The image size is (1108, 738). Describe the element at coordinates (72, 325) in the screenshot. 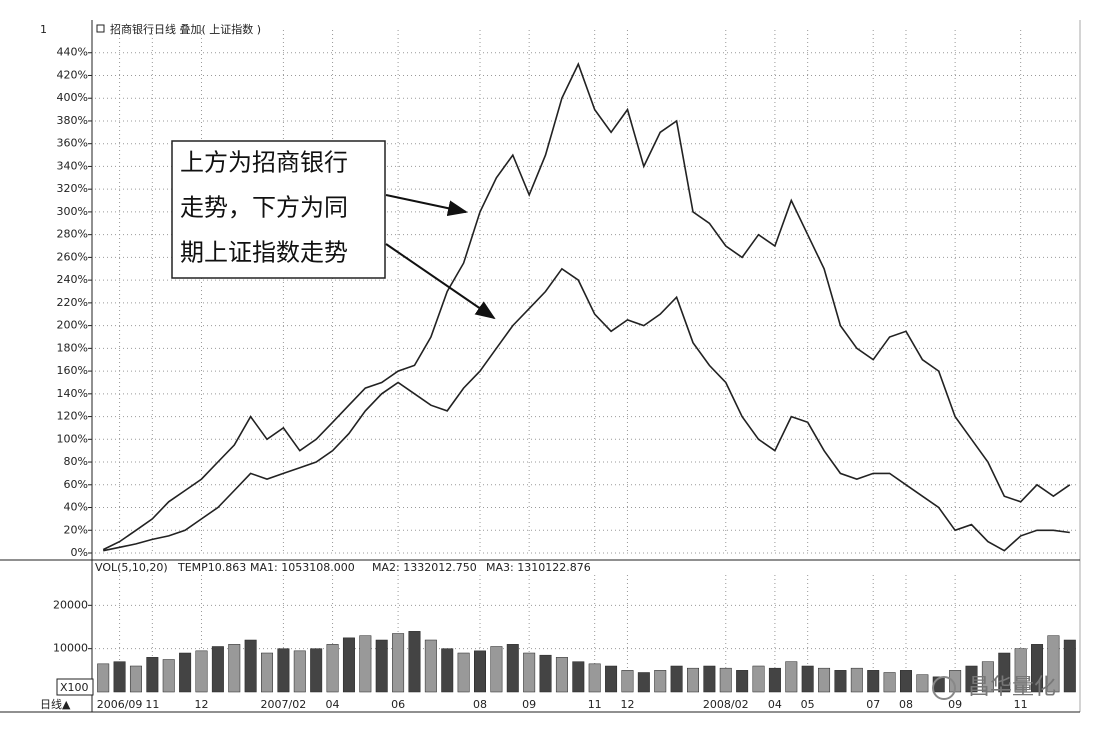

I see `y-tick-label: 200%` at that location.